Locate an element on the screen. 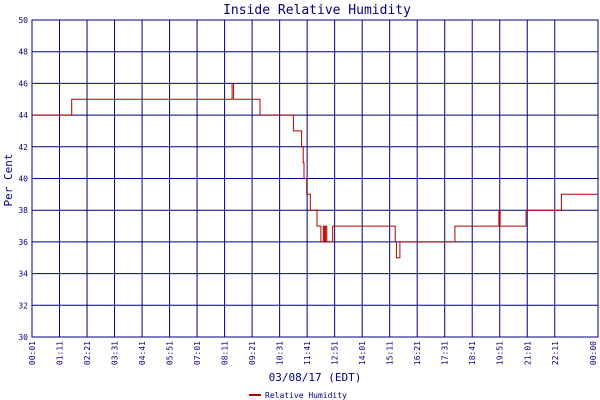 Image resolution: width=600 pixels, height=400 pixels. x-tick-label: 00:01 is located at coordinates (32, 353).